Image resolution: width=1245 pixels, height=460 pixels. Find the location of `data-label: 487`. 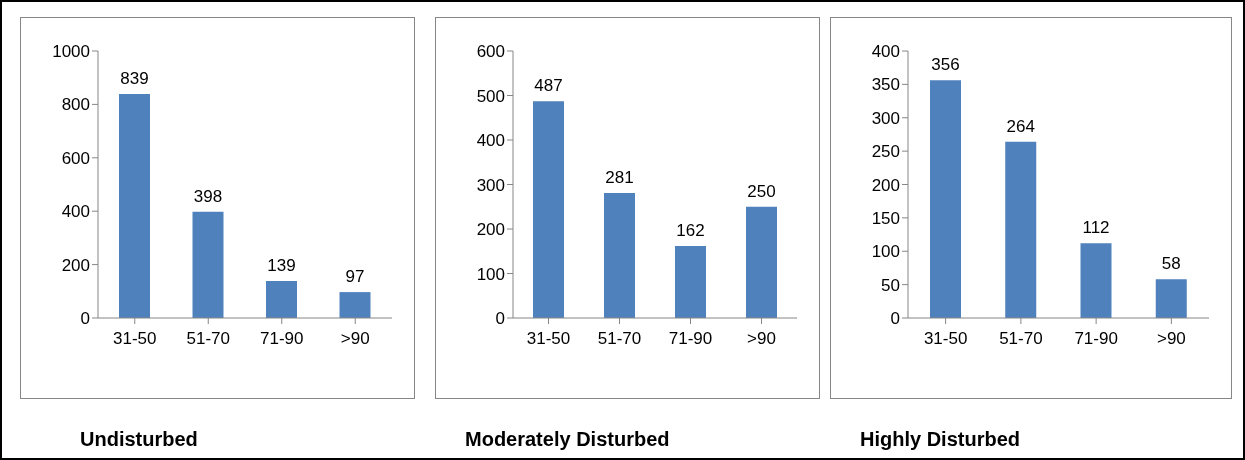

data-label: 487 is located at coordinates (548, 86).